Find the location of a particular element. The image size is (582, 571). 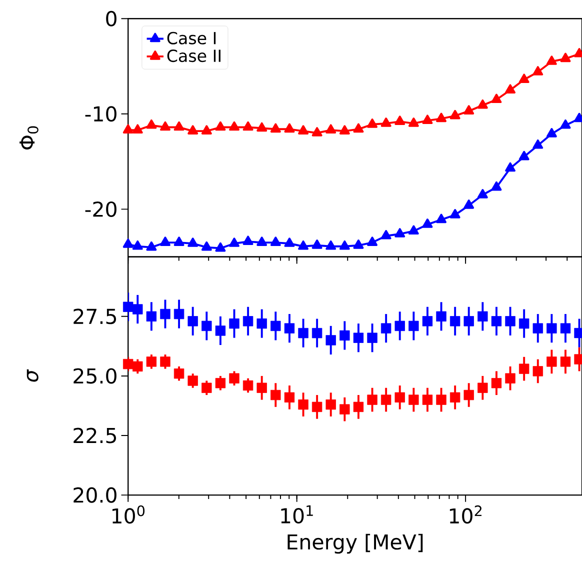

x-tick-label: 10$^{2}$ is located at coordinates (466, 515).